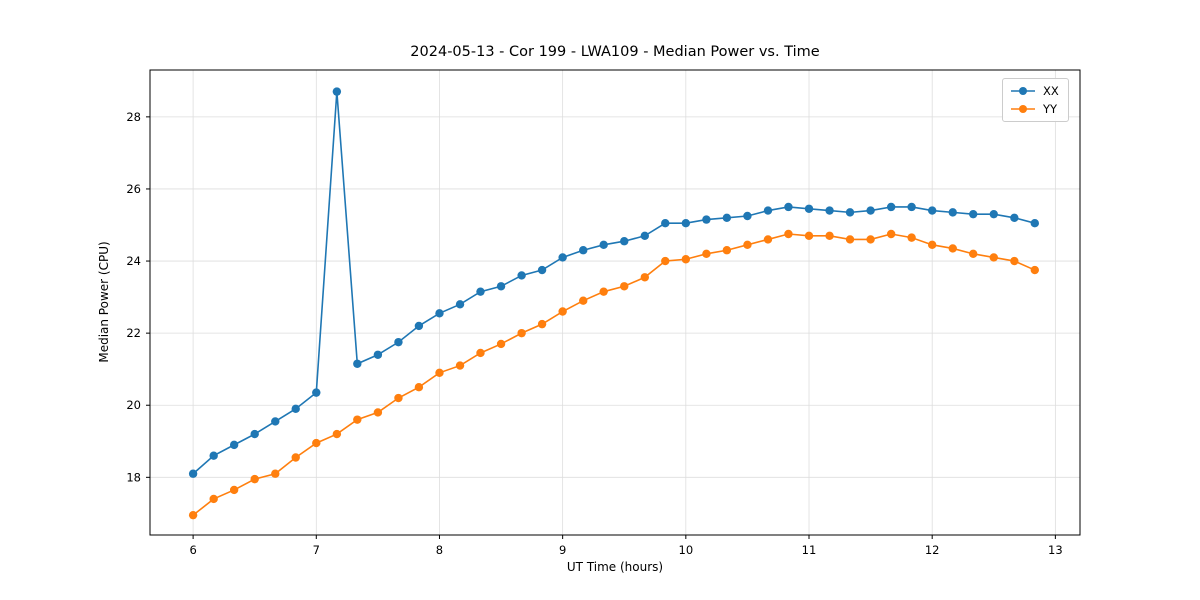  I want to click on x-tick-label: 12, so click(932, 550).